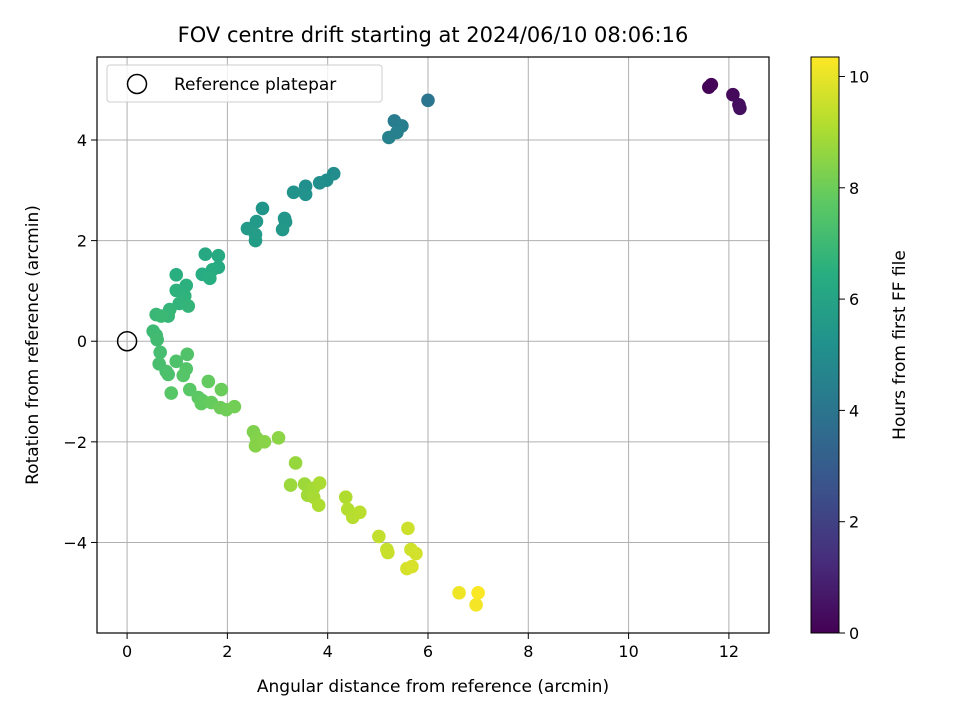 Image resolution: width=960 pixels, height=720 pixels. Describe the element at coordinates (528, 651) in the screenshot. I see `x-tick-label: 8` at that location.